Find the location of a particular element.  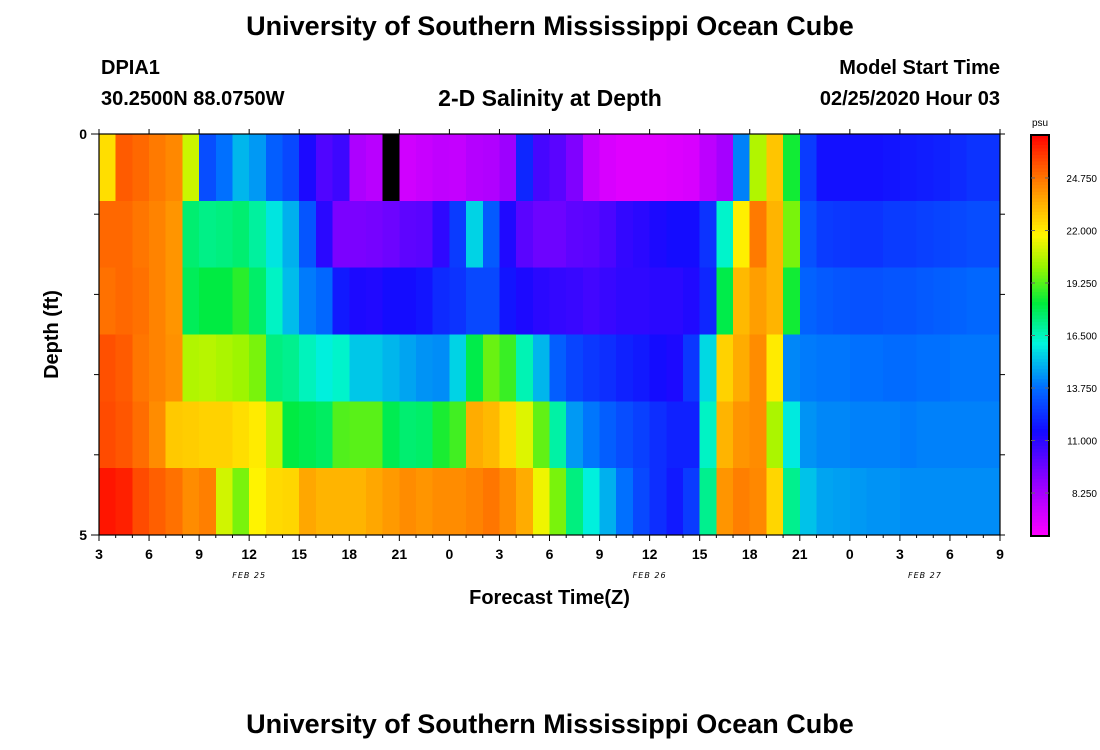

x-tick-label: 12 is located at coordinates (249, 554).